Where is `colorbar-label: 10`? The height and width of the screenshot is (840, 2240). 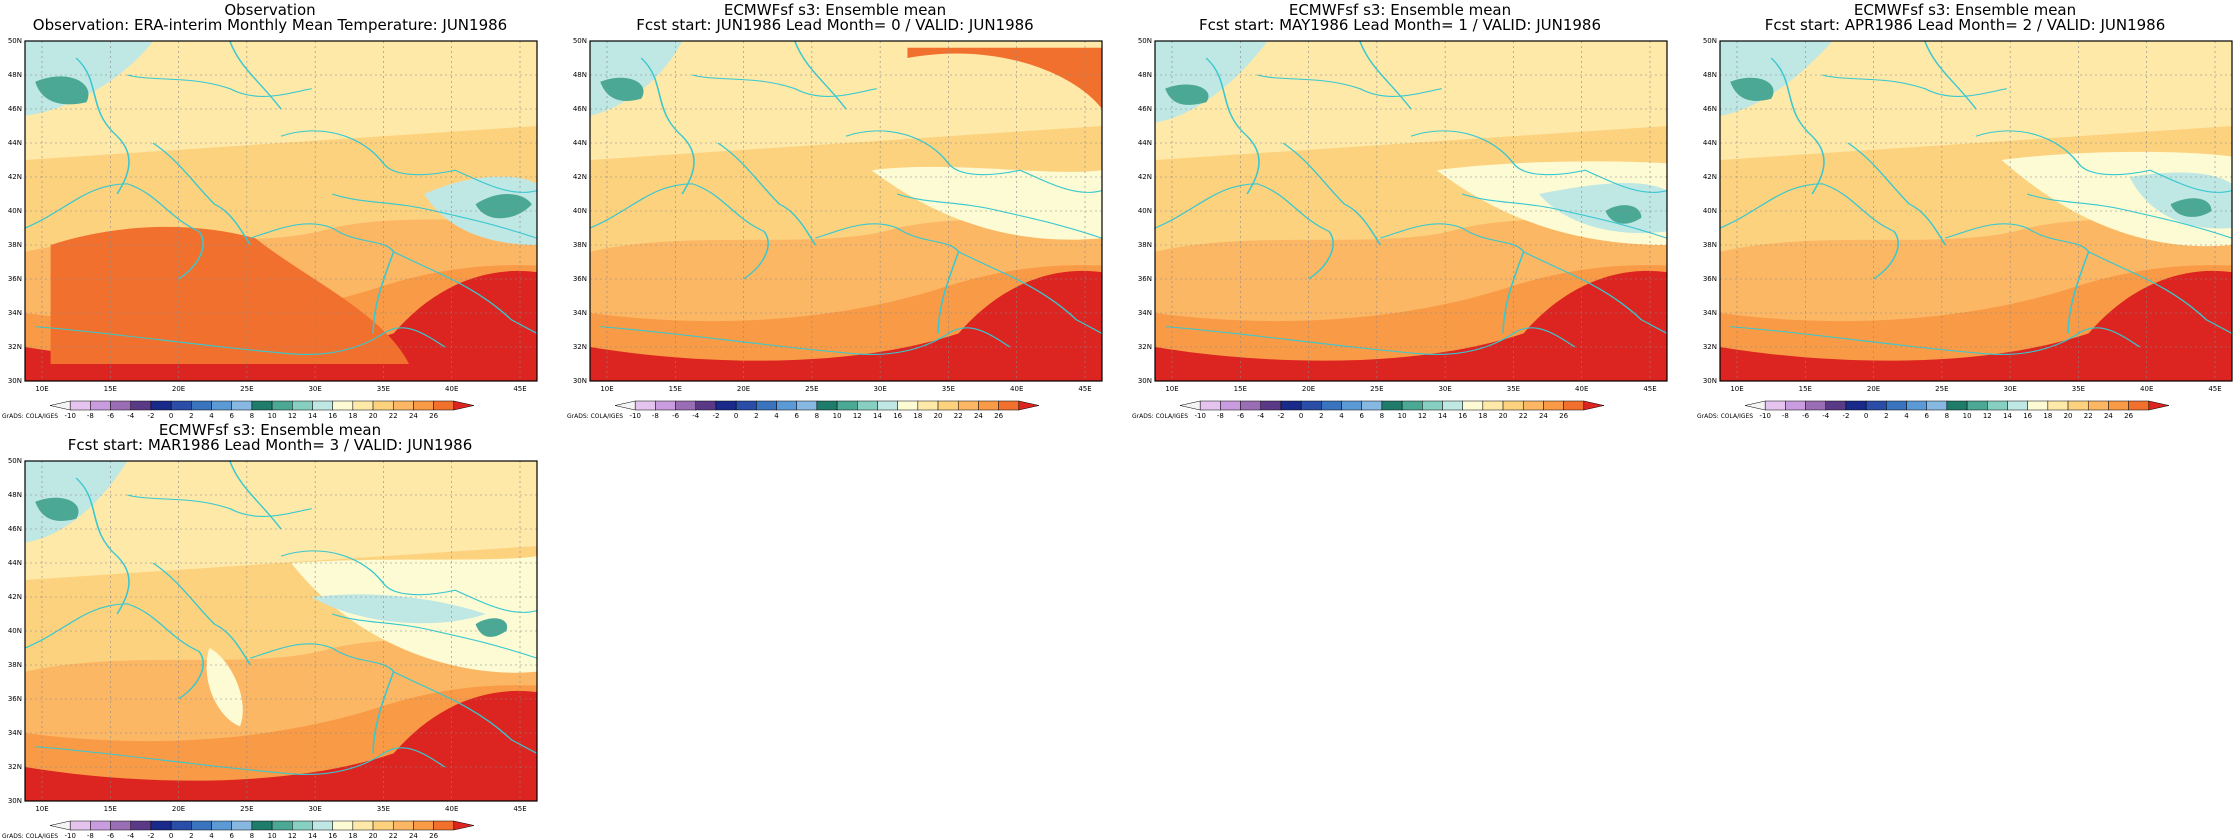
colorbar-label: 10 is located at coordinates (1967, 416).